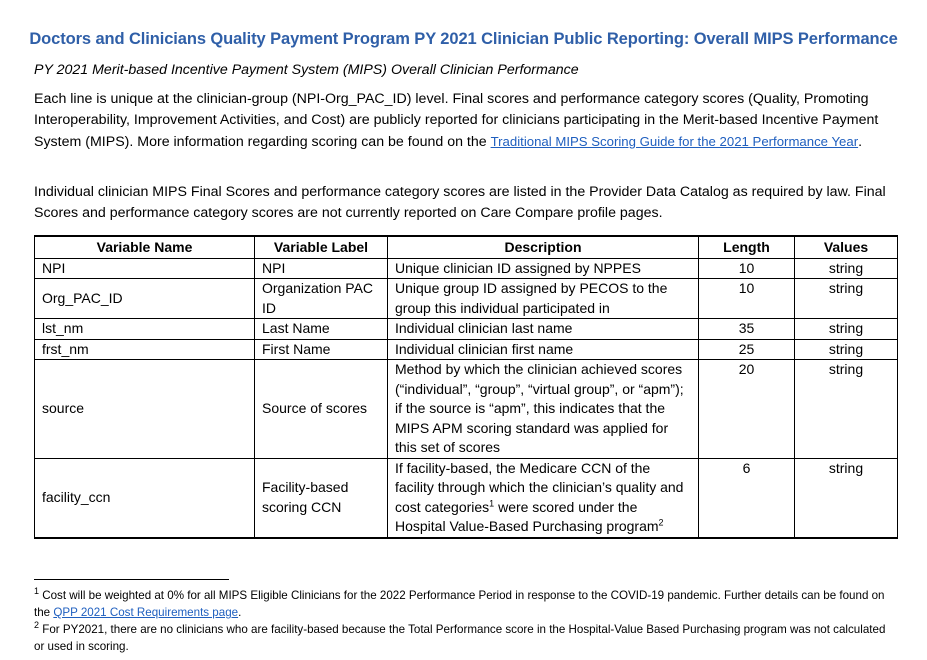 The image size is (927, 660). I want to click on footnote-ref-1: 1, so click(492, 502).